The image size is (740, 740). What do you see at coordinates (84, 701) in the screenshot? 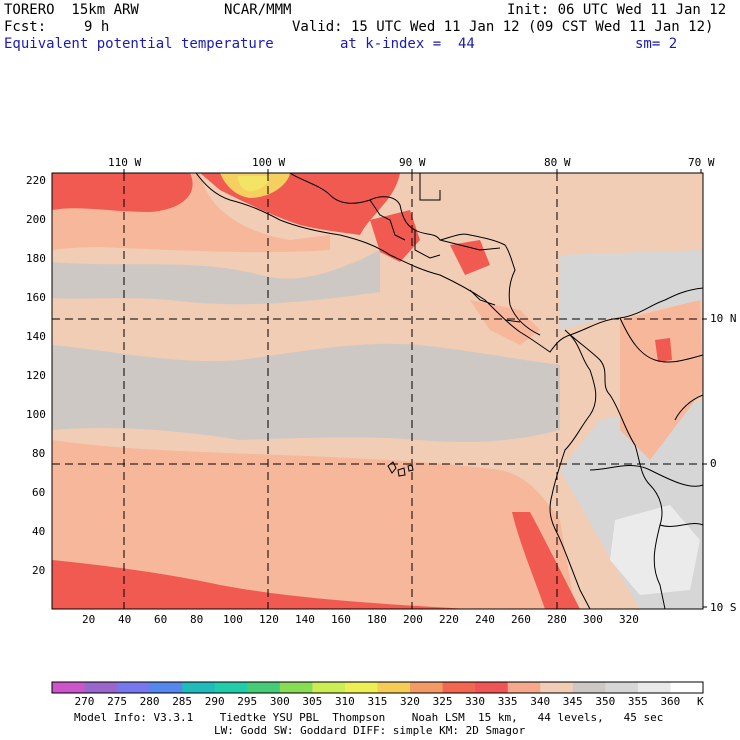
I see `colorbar-label: 270` at bounding box center [84, 701].